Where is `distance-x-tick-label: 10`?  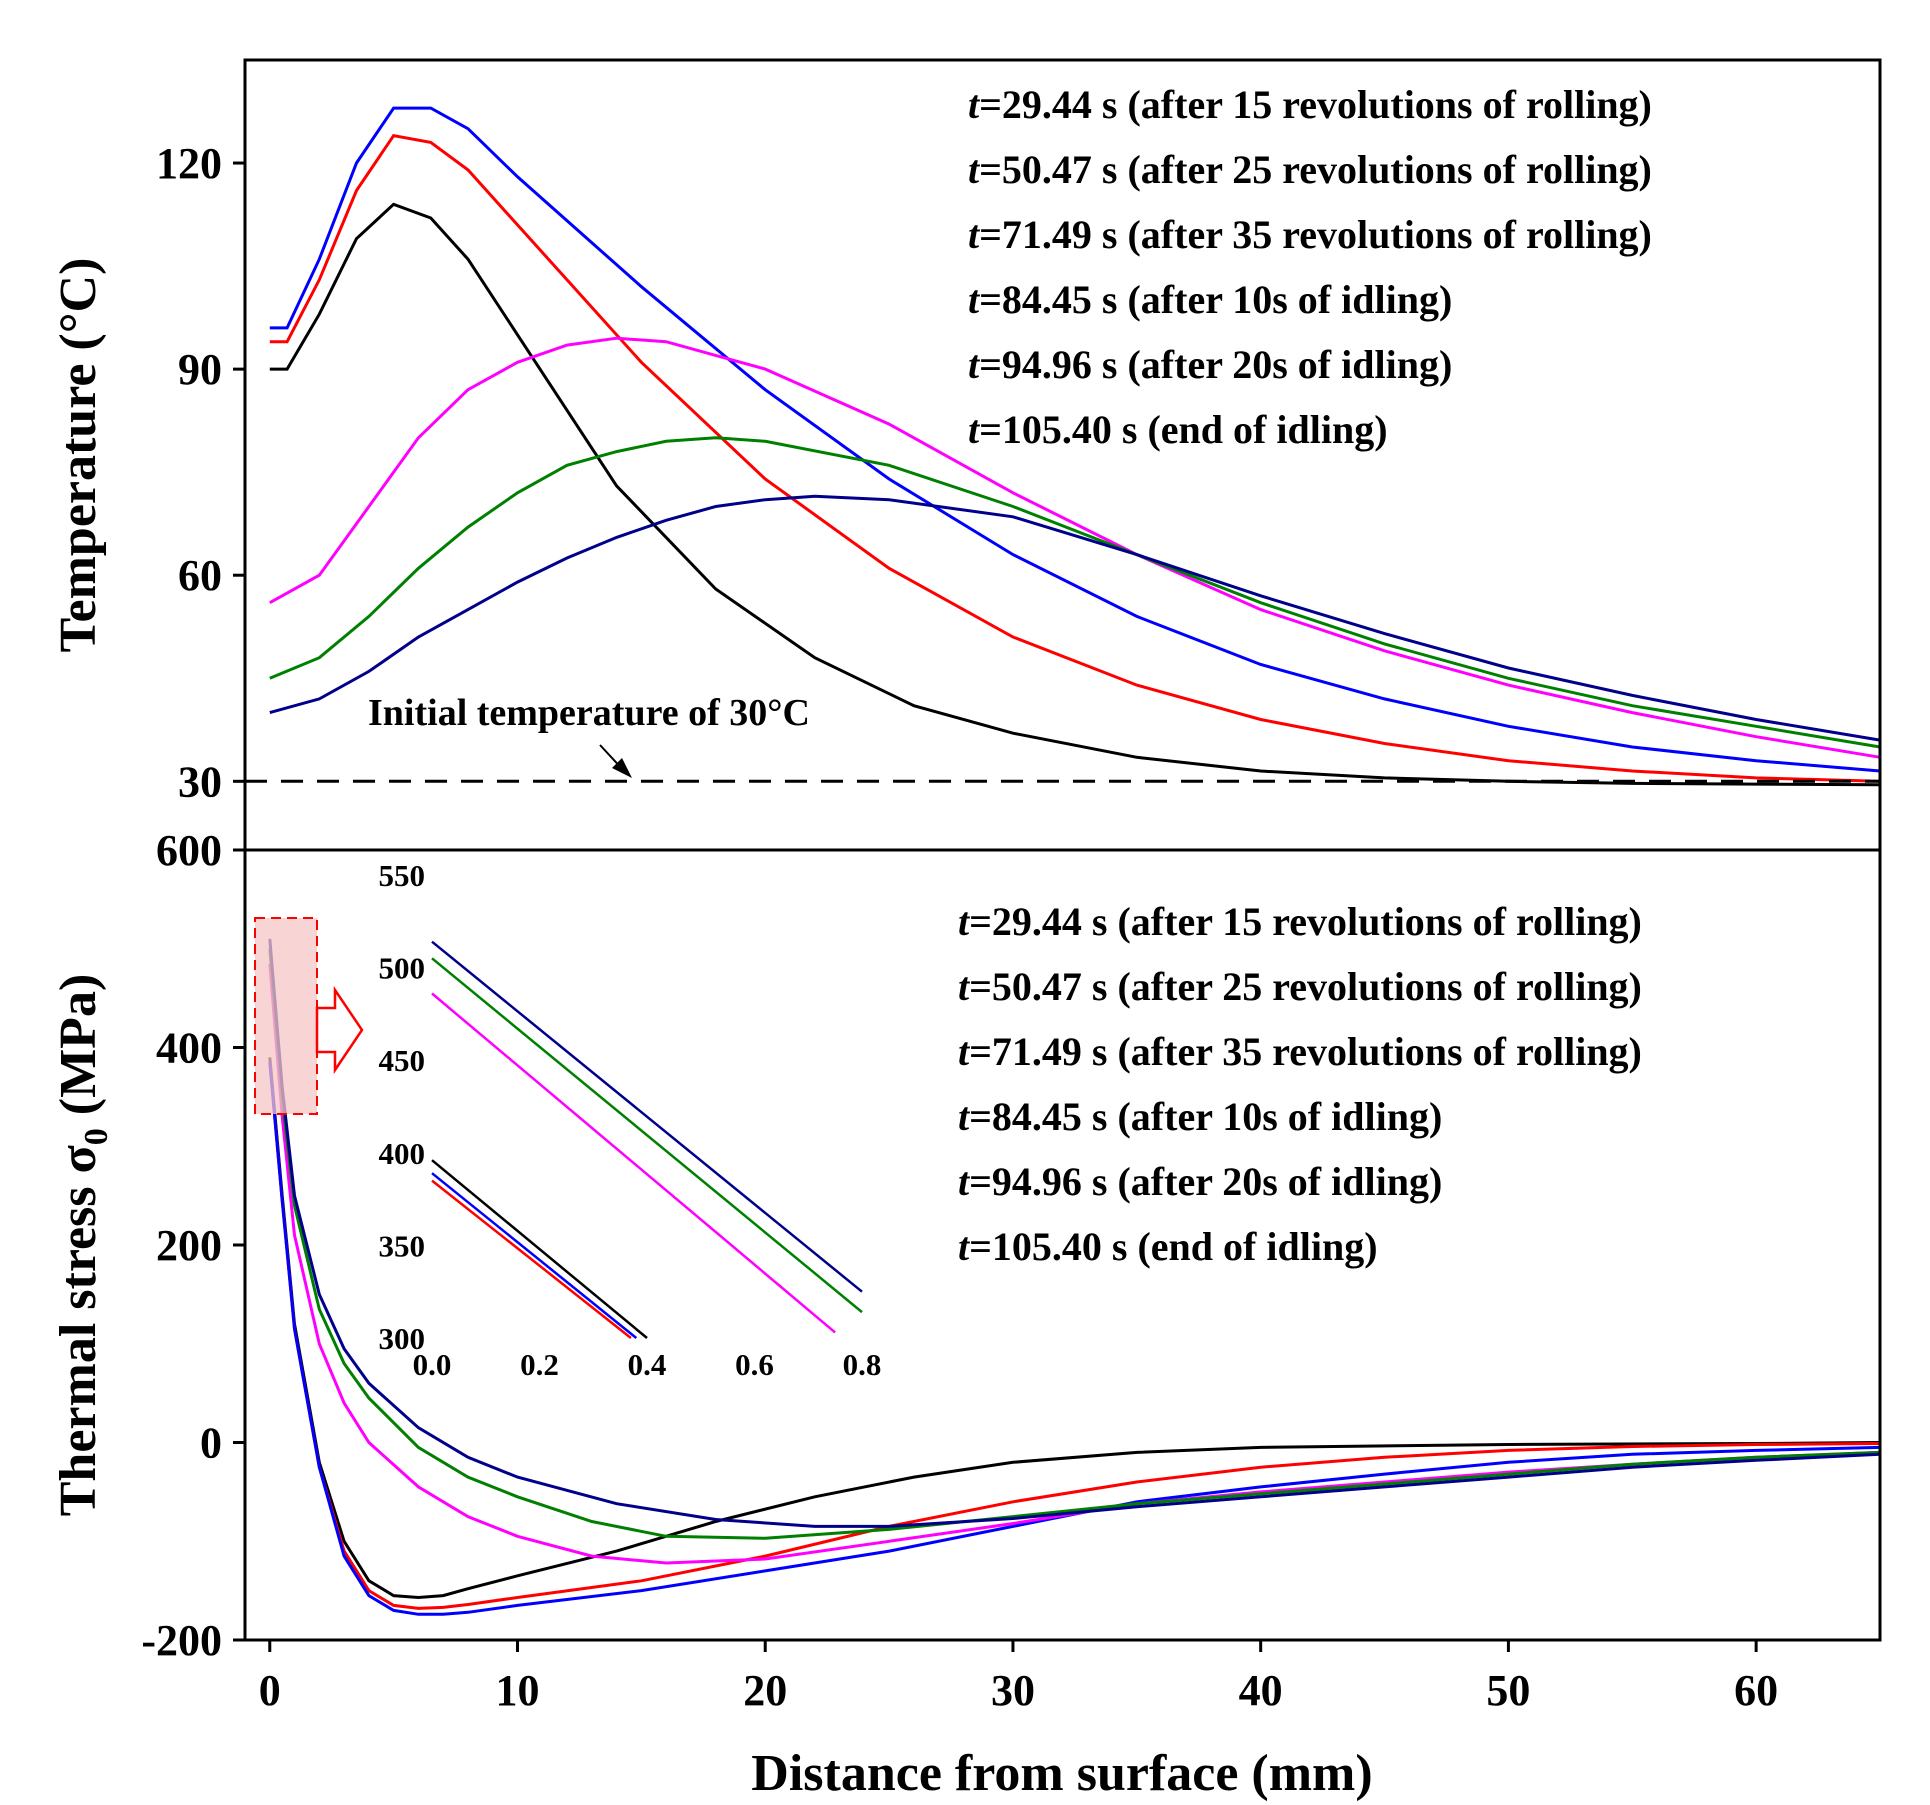 distance-x-tick-label: 10 is located at coordinates (518, 1690).